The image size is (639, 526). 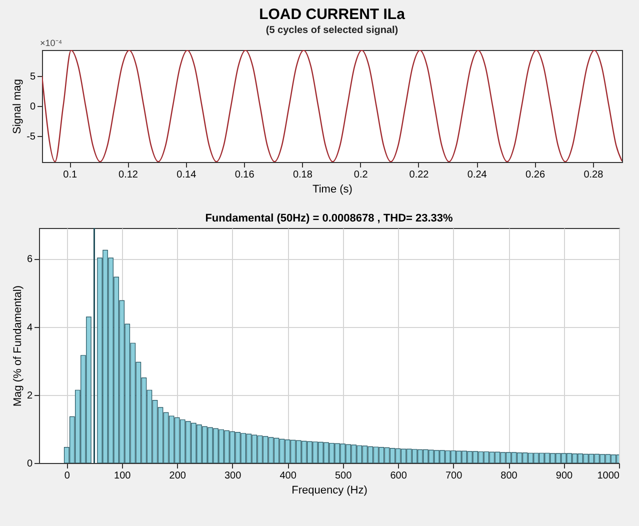 I want to click on x-tick-label: 0.2, so click(x=361, y=175).